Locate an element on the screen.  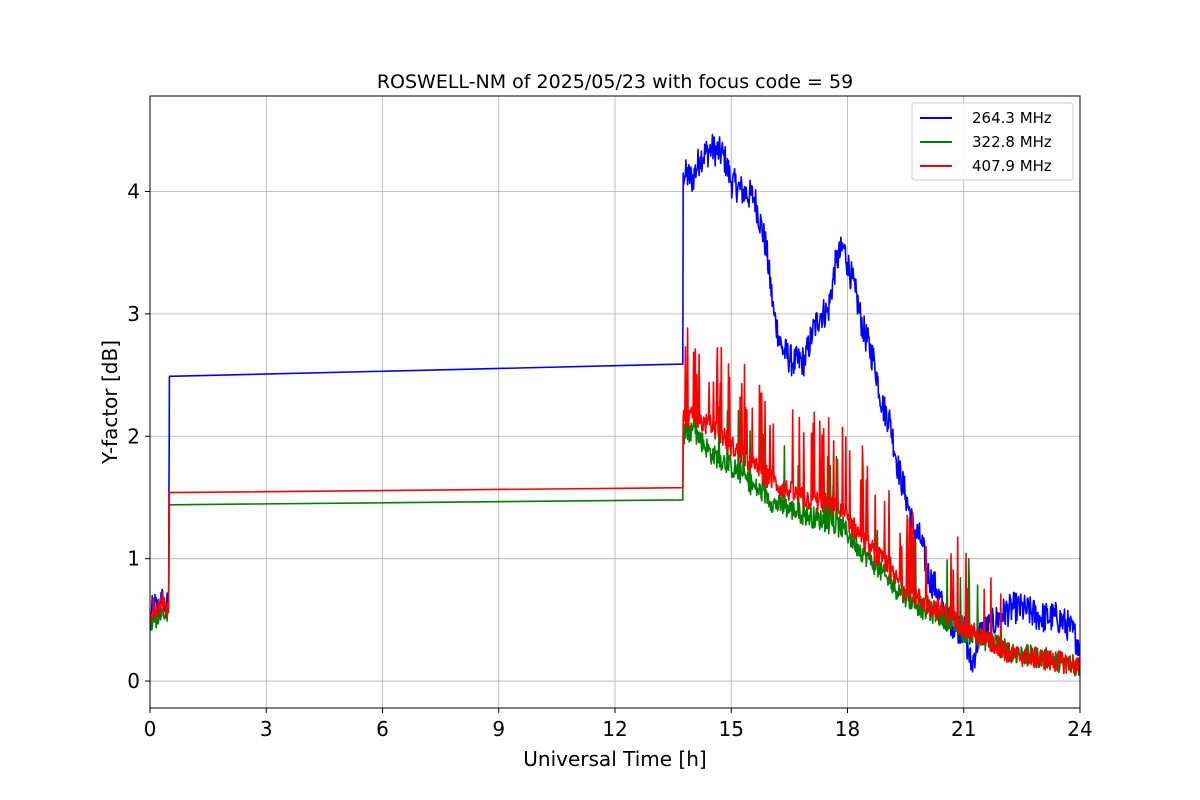
x-axis: 0 3 6 9 12 15 18 21 24 is located at coordinates (618, 724).